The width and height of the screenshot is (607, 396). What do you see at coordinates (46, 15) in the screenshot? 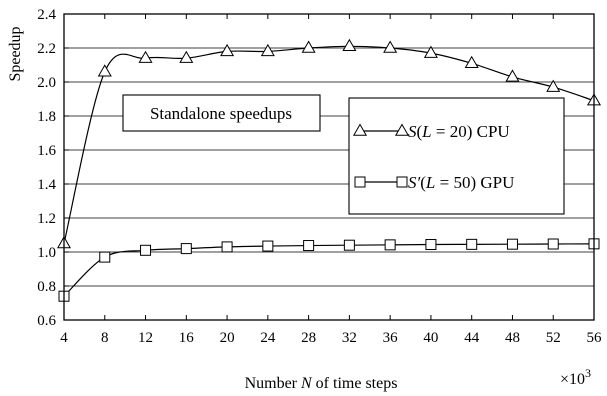
I see `y-tick-label: 2.4` at bounding box center [46, 15].